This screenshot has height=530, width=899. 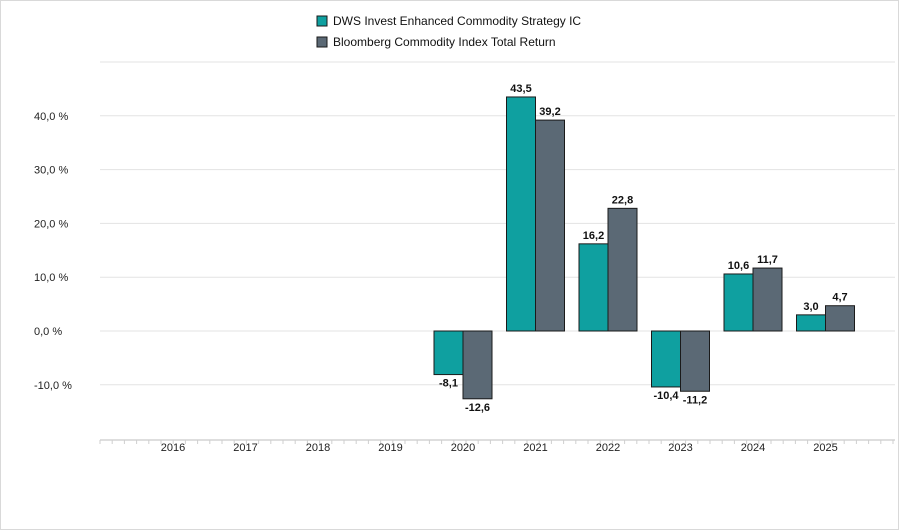 What do you see at coordinates (51, 278) in the screenshot?
I see `y-tick-label: 10,0 %` at bounding box center [51, 278].